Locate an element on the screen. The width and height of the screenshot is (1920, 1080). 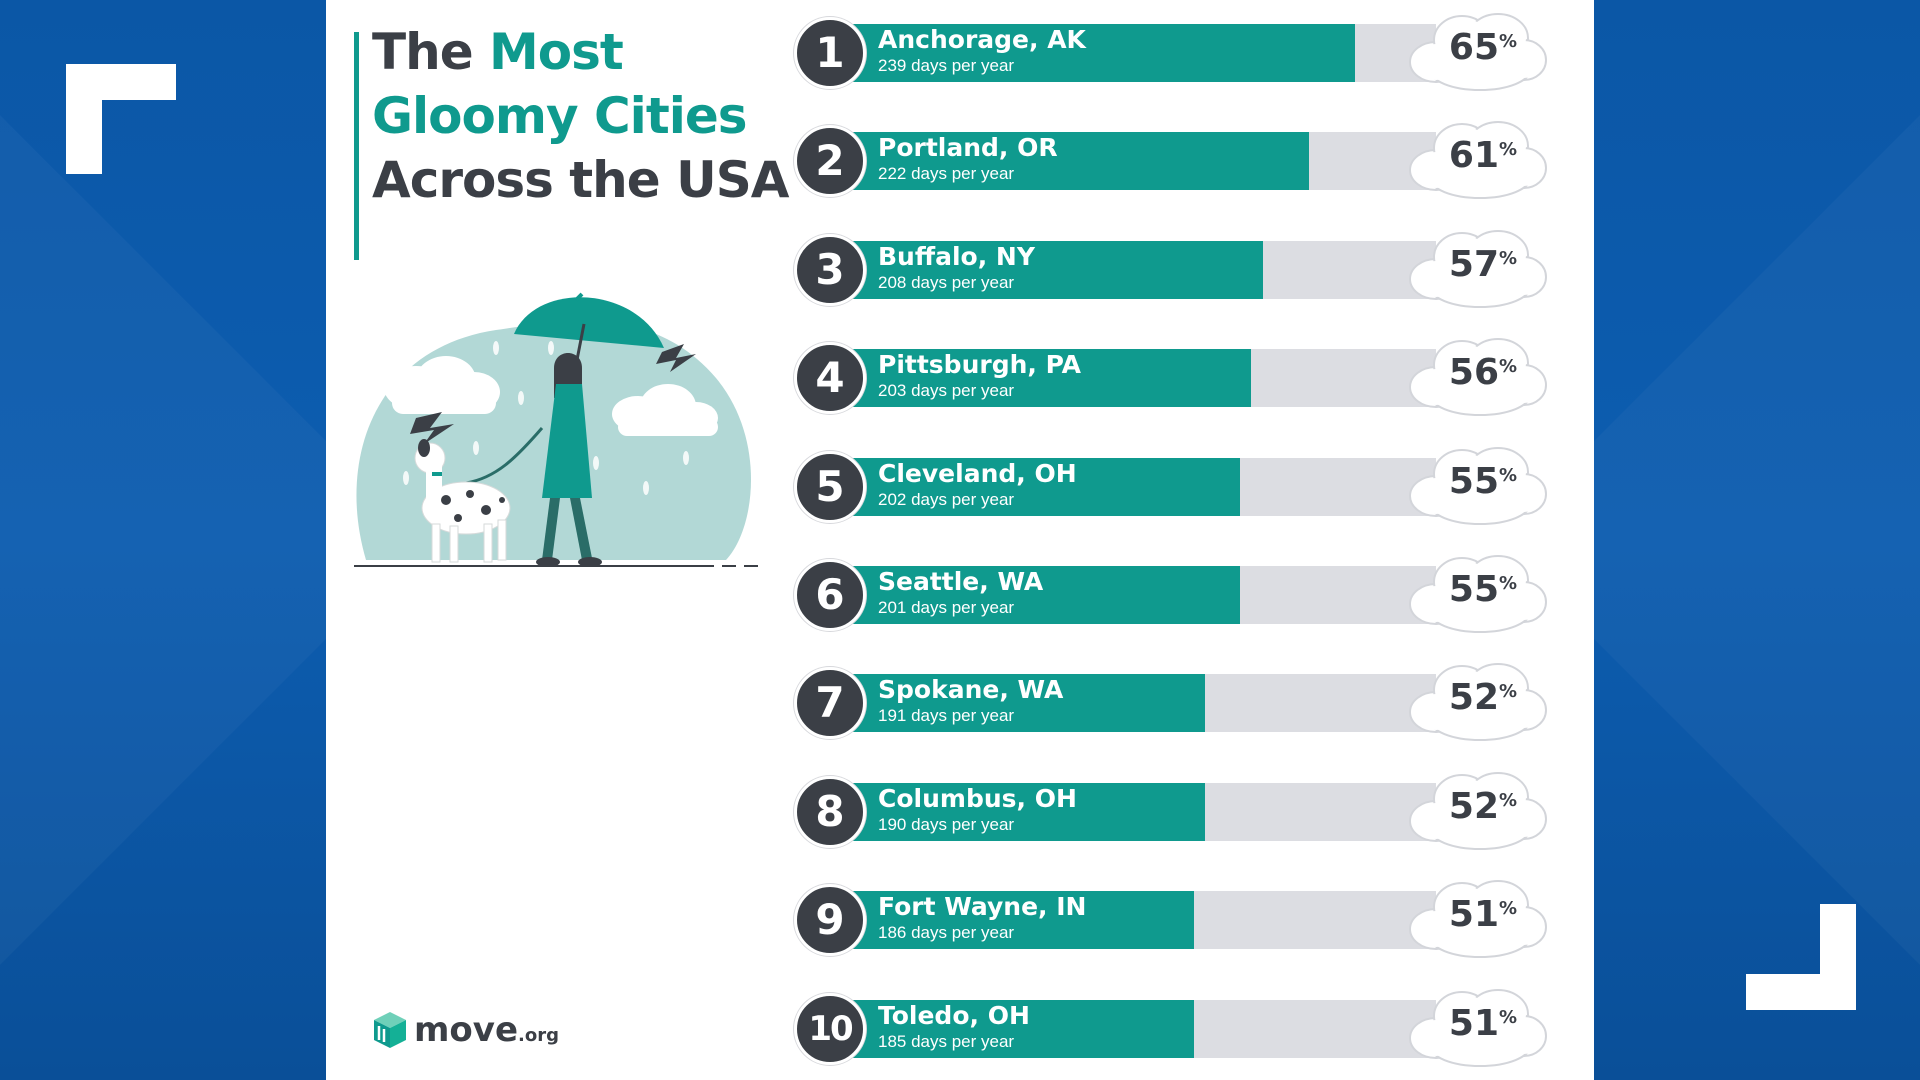
bar-row: 10 Toledo, OH 185 days per year 51% is located at coordinates (1174, 1028).